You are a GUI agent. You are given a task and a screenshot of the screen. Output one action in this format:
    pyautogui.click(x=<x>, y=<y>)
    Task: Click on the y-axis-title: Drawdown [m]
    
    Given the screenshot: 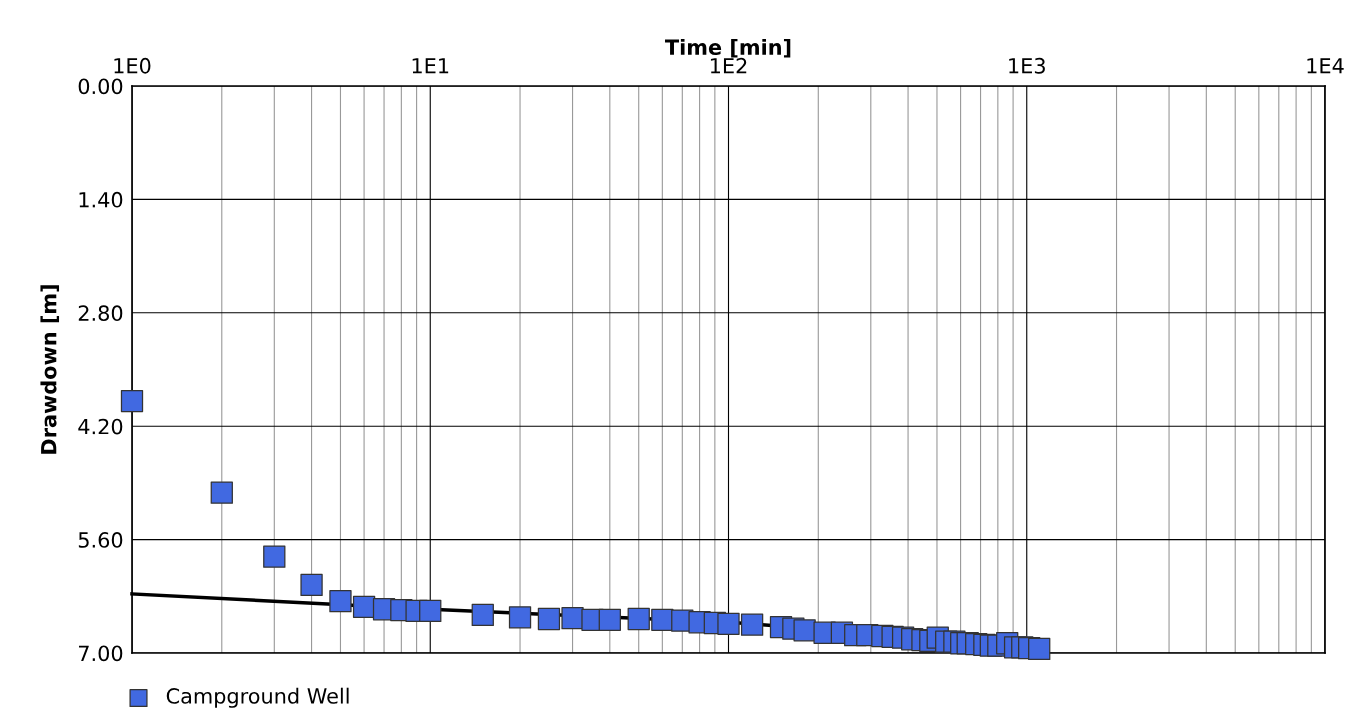 What is the action you would take?
    pyautogui.click(x=50, y=369)
    